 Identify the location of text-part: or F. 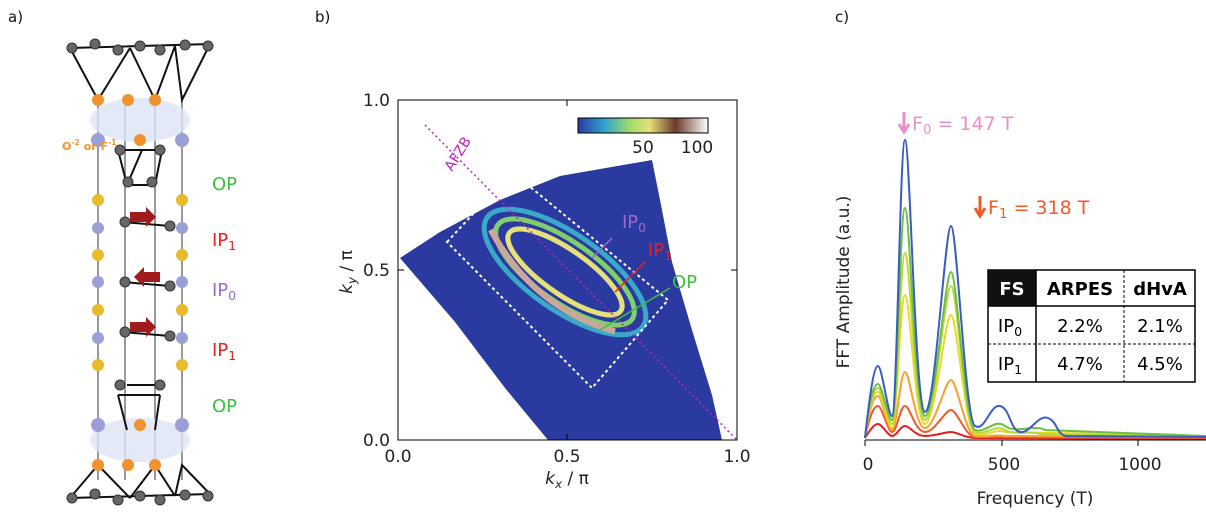
(94, 146).